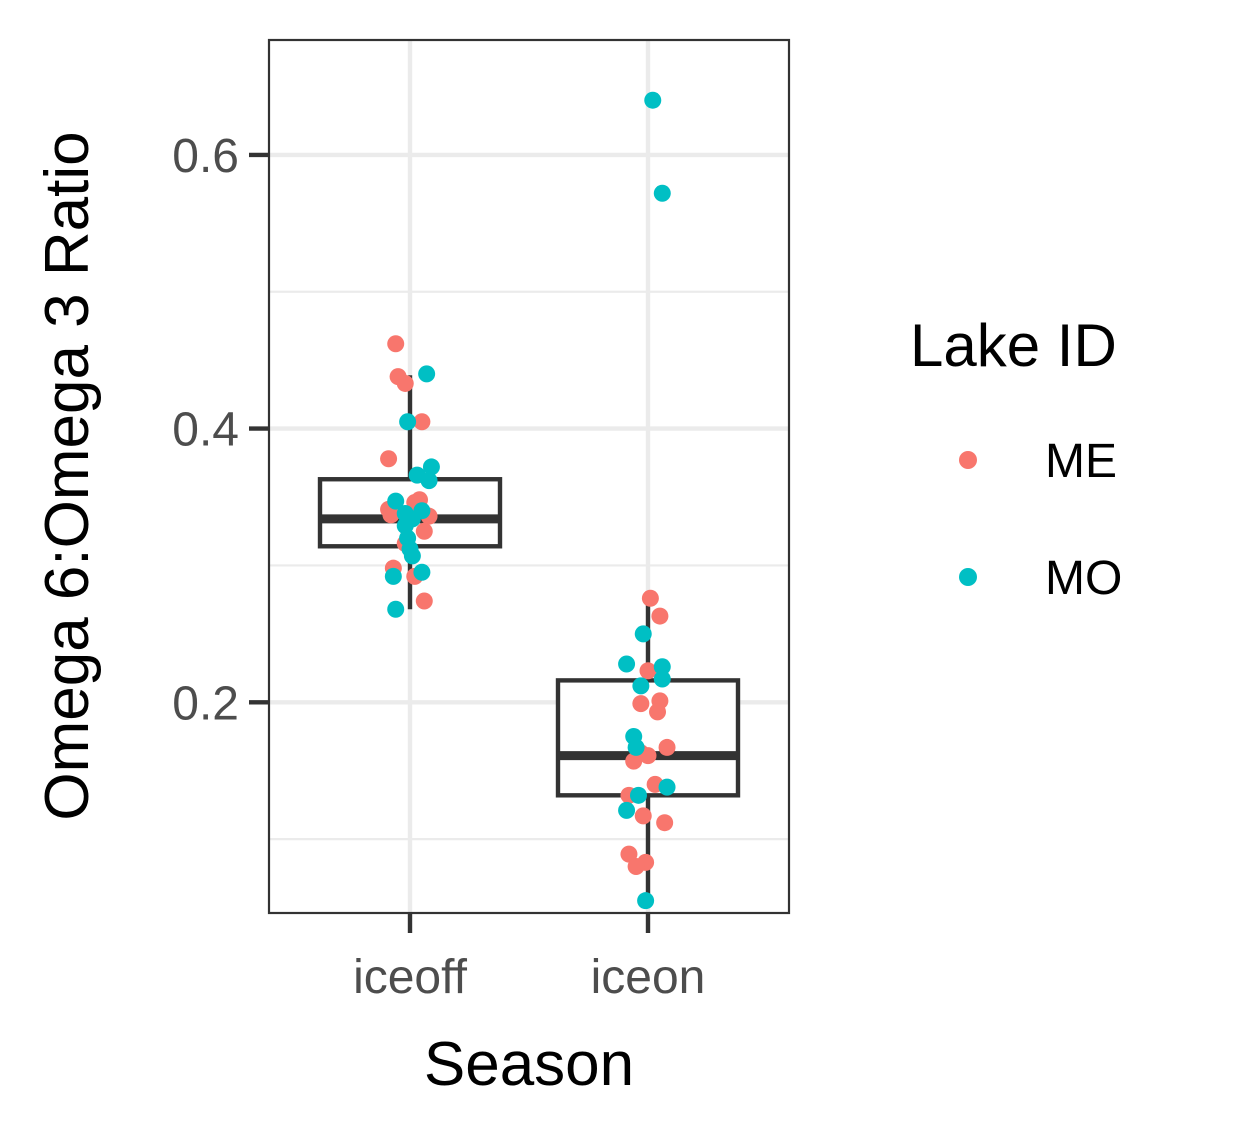  I want to click on legend-key-MO, so click(968, 577).